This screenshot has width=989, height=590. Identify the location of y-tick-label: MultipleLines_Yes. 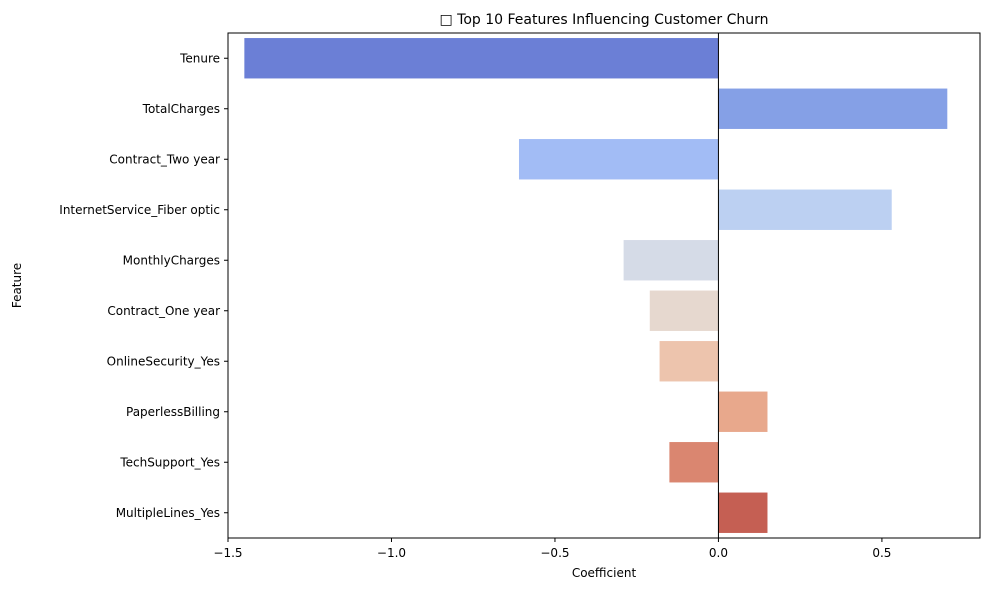
(168, 513).